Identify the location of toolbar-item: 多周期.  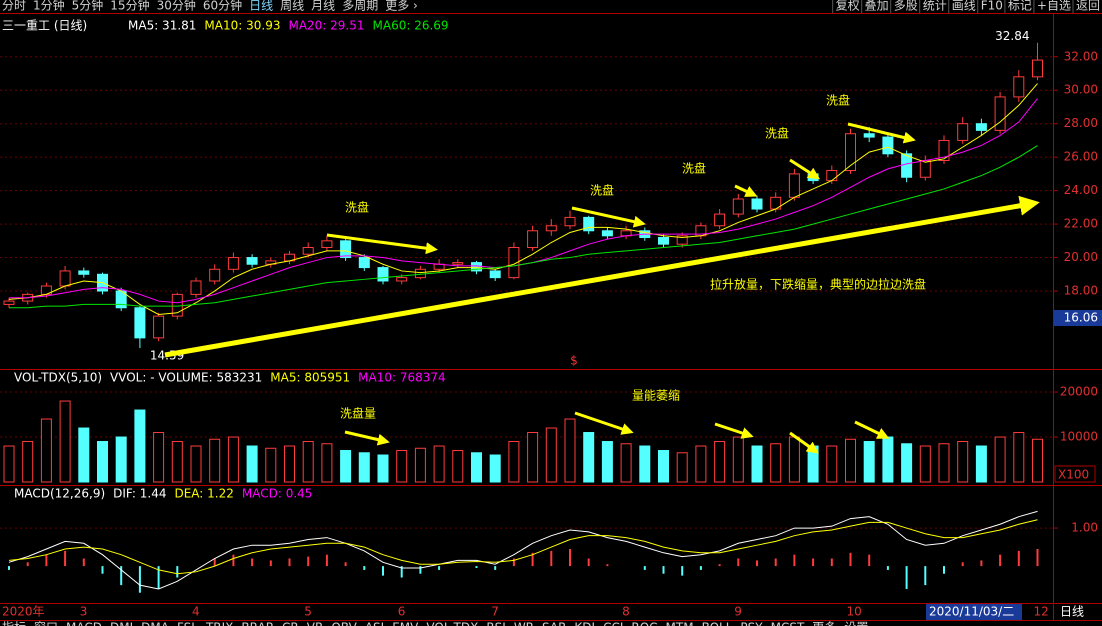
(360, 6).